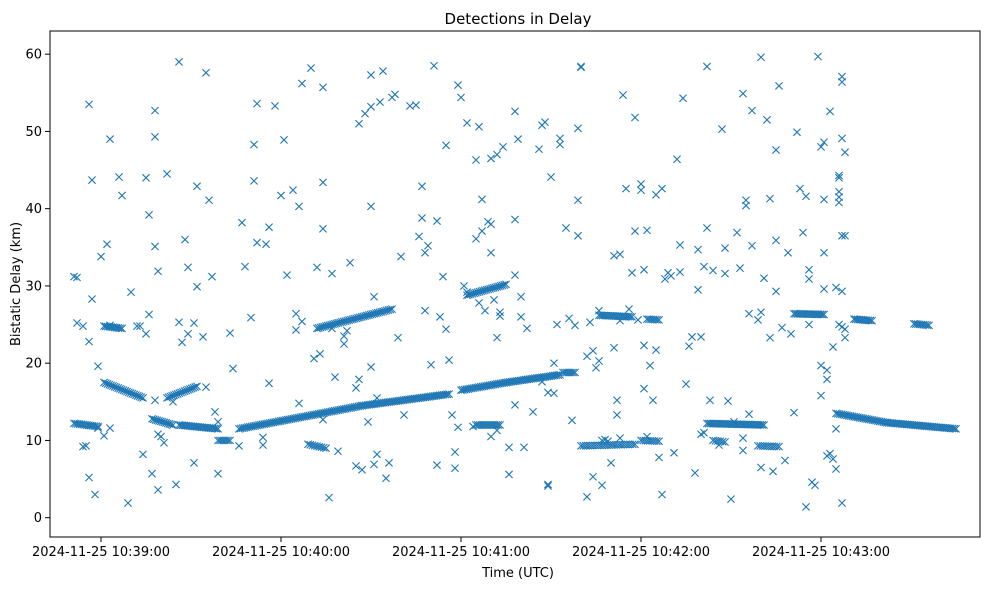 This screenshot has height=590, width=990. What do you see at coordinates (33, 55) in the screenshot?
I see `y-tick-label: 60` at bounding box center [33, 55].